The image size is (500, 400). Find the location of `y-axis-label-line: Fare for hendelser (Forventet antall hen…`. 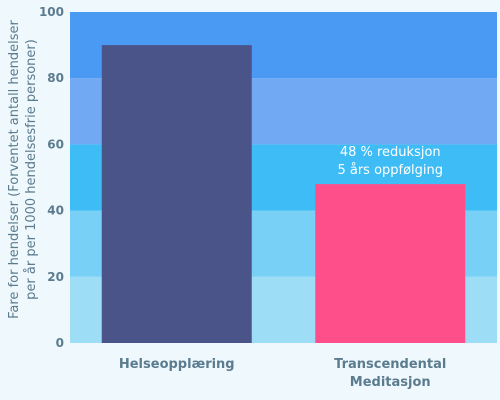

y-axis-label-line: Fare for hendelser (Forventet antall hen… is located at coordinates (14, 168).